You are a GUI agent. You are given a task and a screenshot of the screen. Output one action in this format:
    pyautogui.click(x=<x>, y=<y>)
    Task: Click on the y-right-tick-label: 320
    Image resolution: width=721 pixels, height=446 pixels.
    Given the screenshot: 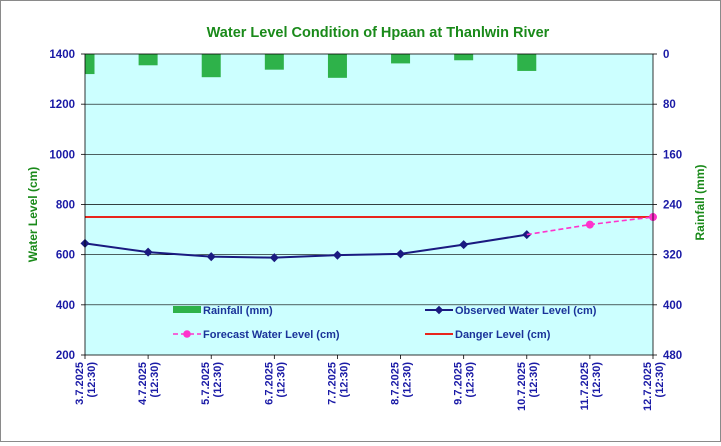 What is the action you would take?
    pyautogui.click(x=672, y=256)
    